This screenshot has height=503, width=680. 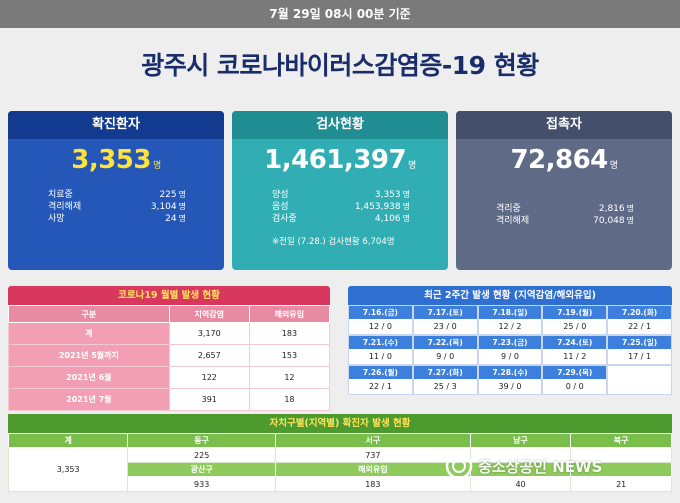 I want to click on row-value: 4,106 명, so click(x=392, y=219).